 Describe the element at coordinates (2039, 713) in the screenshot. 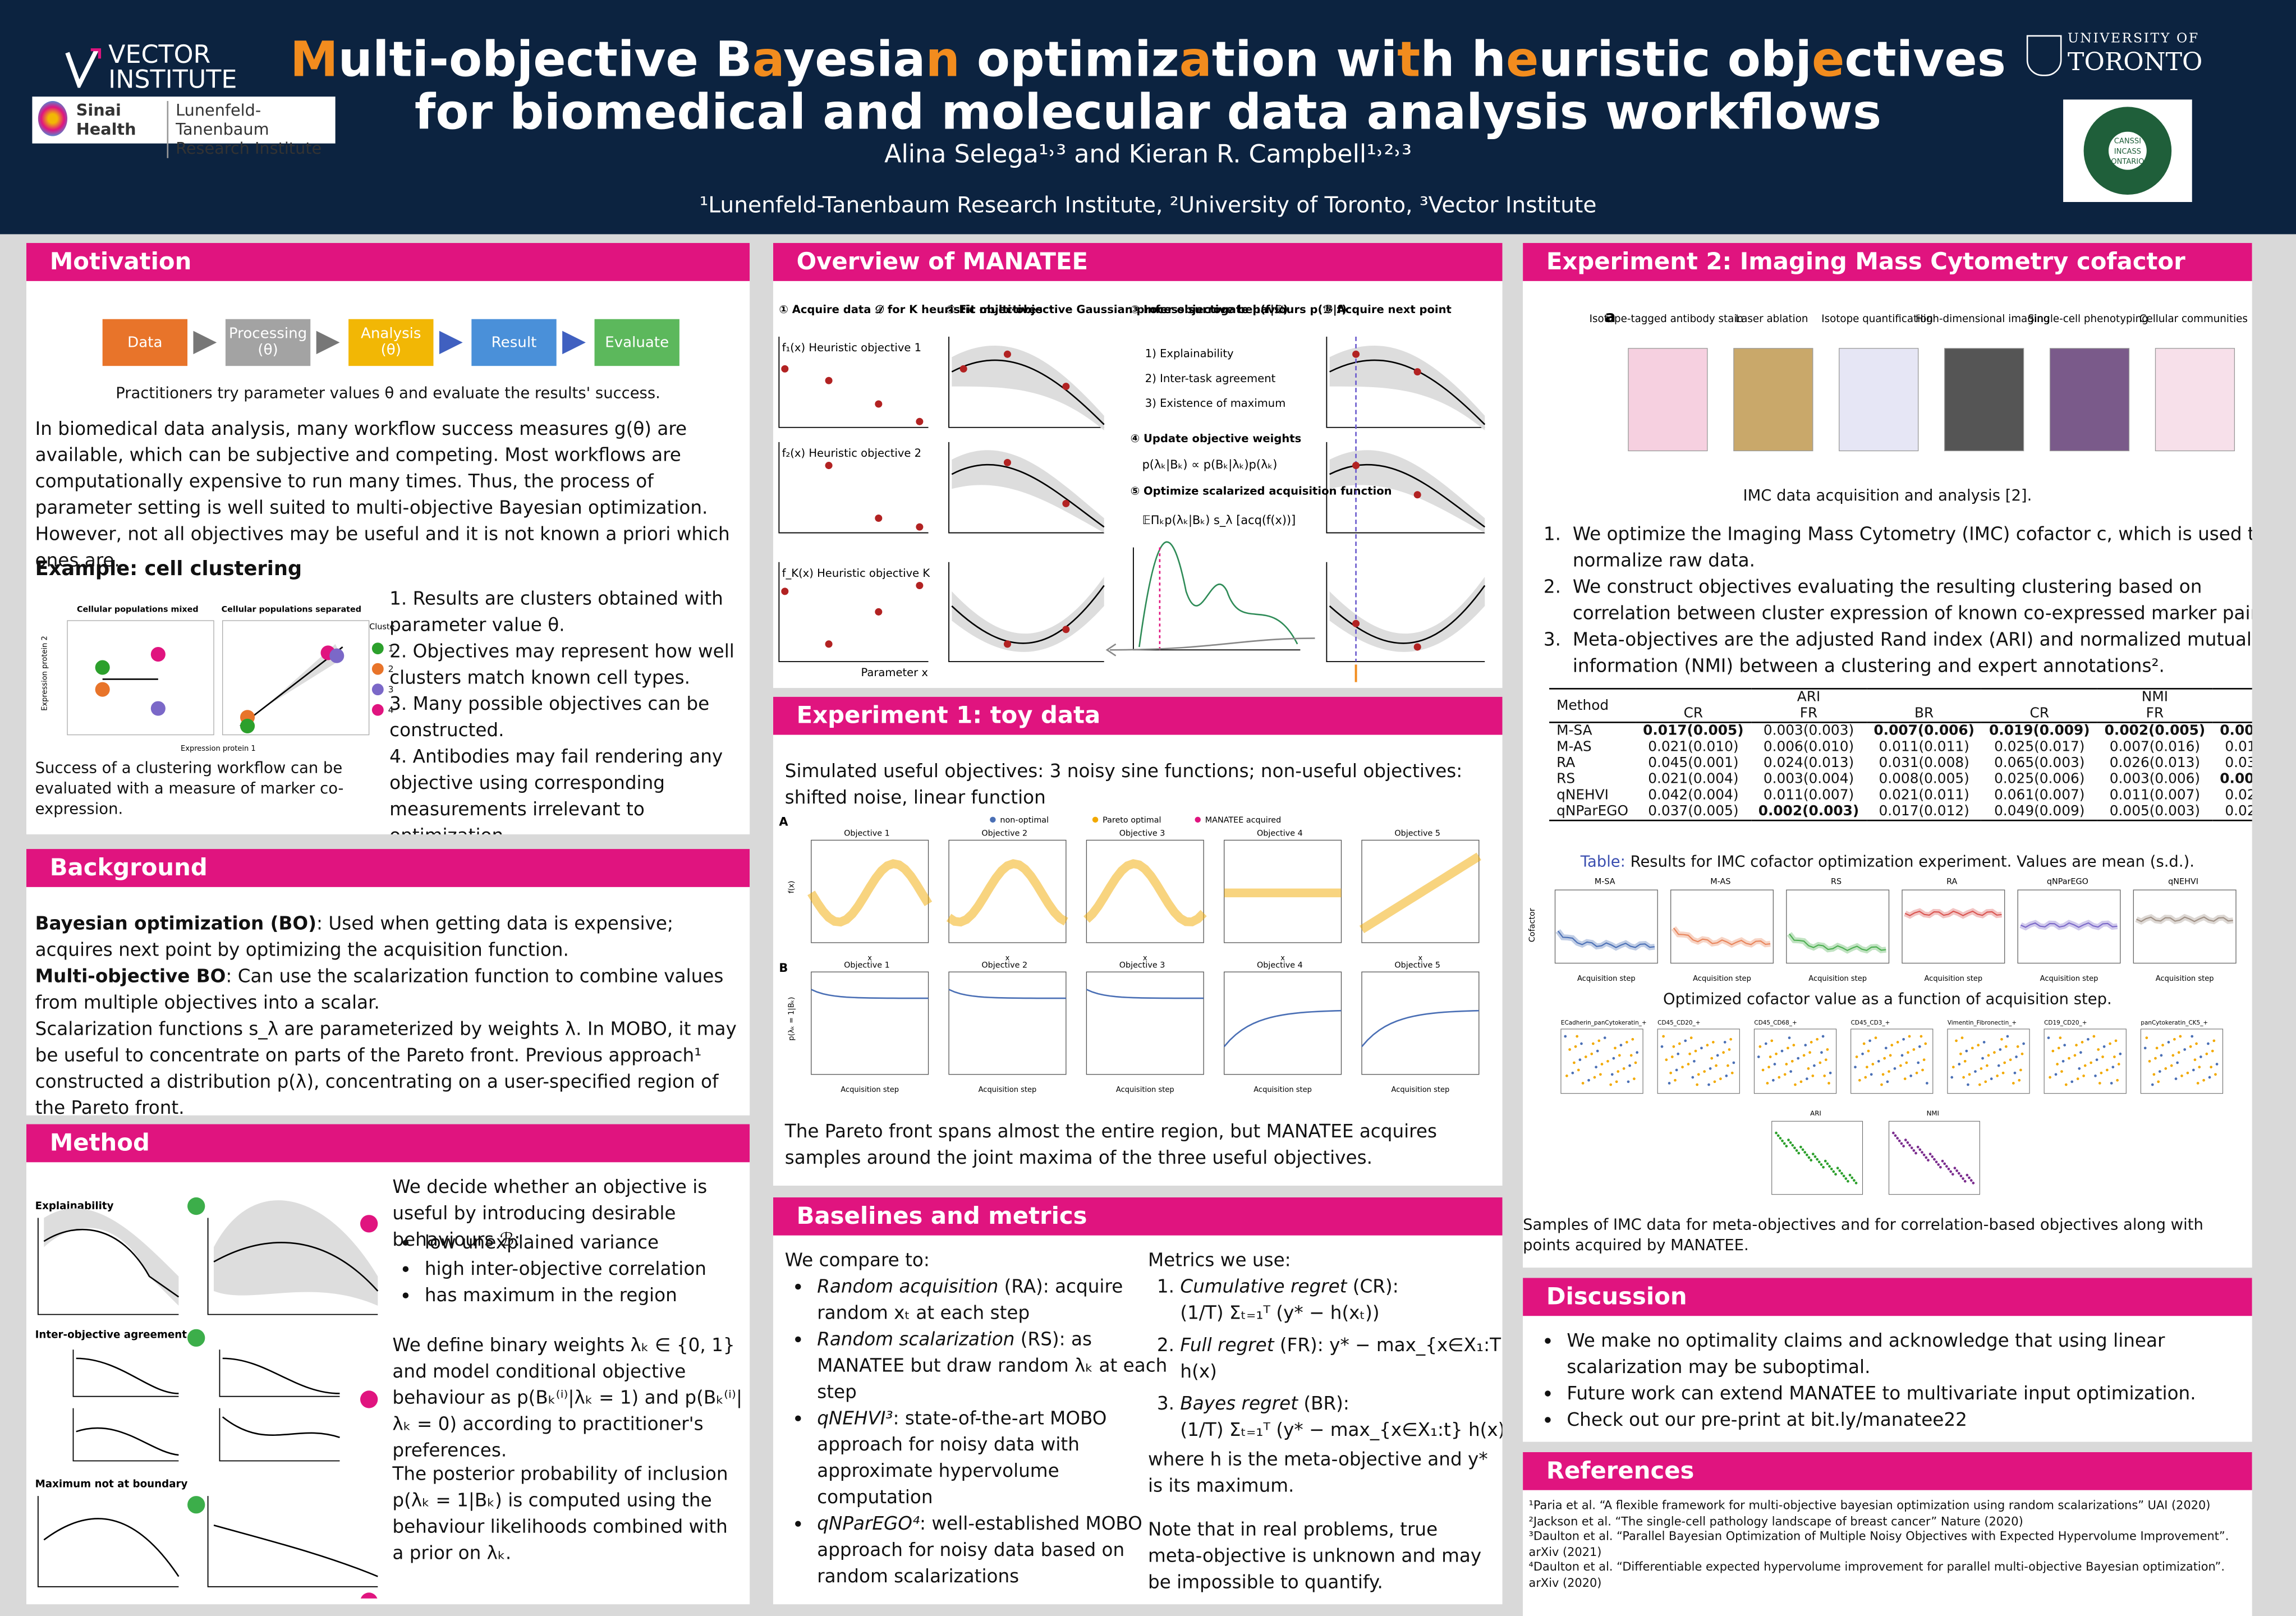

I see `header-cell: CR` at that location.